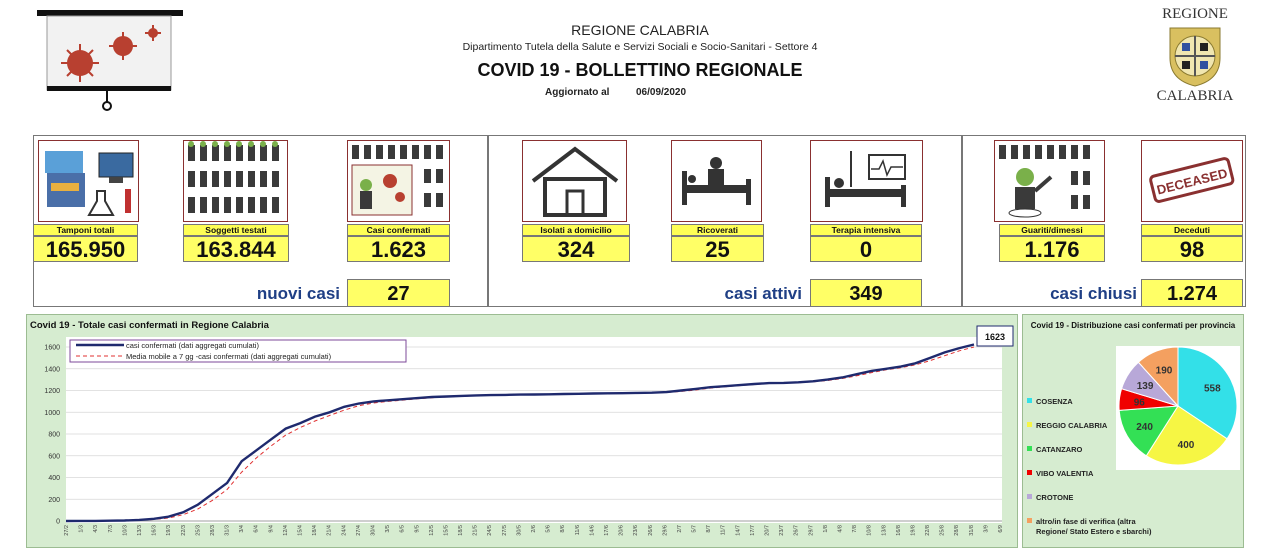 The width and height of the screenshot is (1280, 548). I want to click on x-tick-label: 12/5, so click(432, 530).